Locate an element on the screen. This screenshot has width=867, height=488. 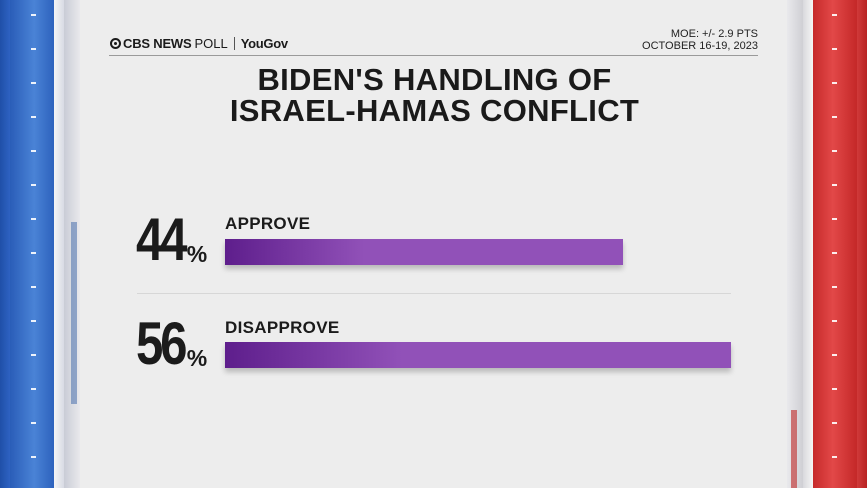
brand-cbs-news: CBS NEWS is located at coordinates (157, 43).